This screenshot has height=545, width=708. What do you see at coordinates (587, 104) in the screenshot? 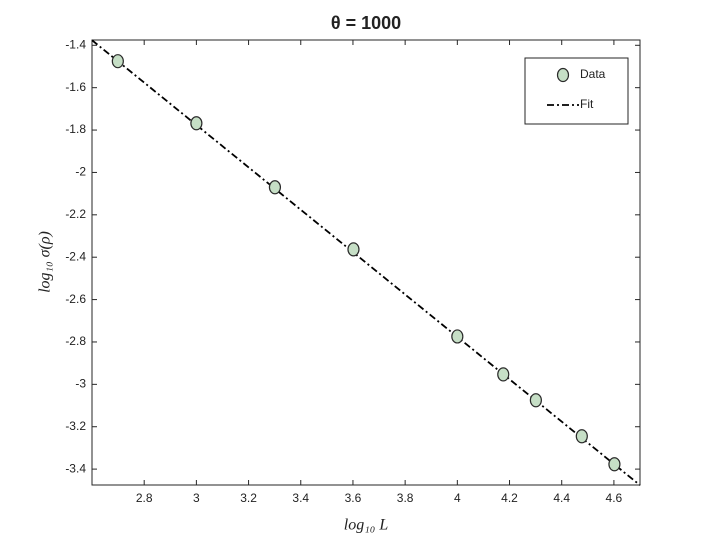
I see `legend-label: Fit` at bounding box center [587, 104].